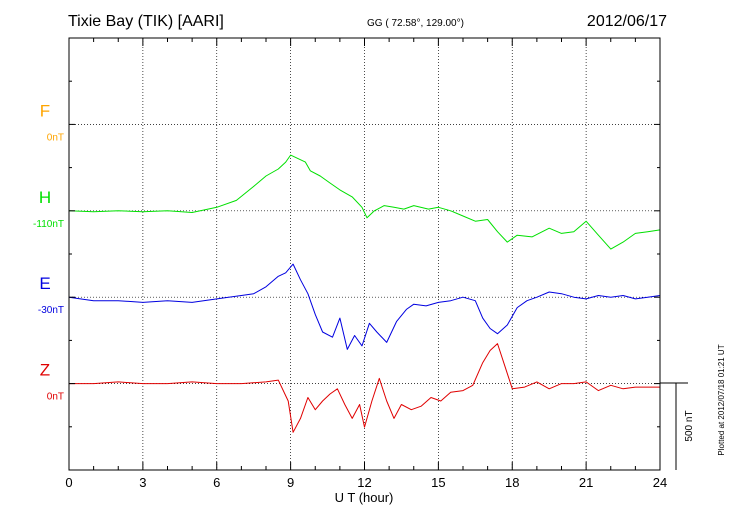 This screenshot has height=520, width=730. I want to click on x-tick-label: 18, so click(512, 482).